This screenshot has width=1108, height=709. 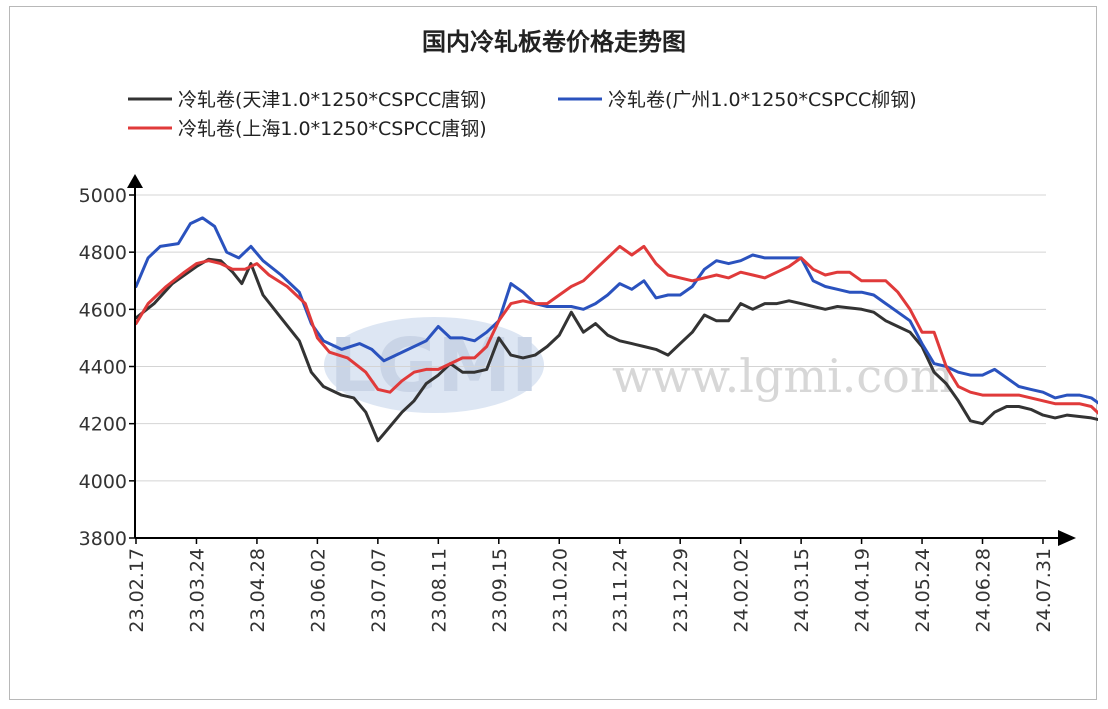 What do you see at coordinates (103, 368) in the screenshot?
I see `y-tick-label: 4400` at bounding box center [103, 368].